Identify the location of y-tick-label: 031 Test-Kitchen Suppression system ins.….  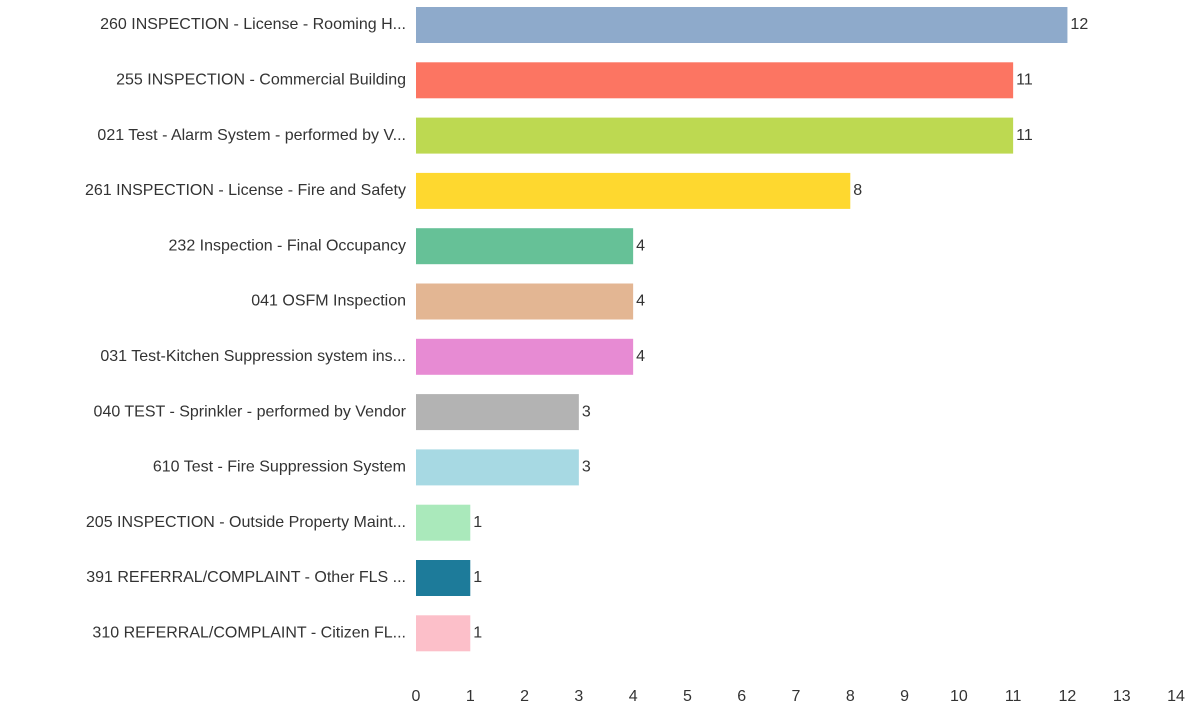
(253, 356).